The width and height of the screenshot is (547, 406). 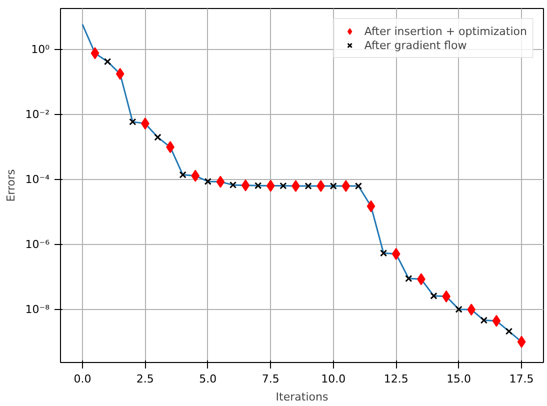 I want to click on y-axis-title: Errors, so click(x=11, y=185).